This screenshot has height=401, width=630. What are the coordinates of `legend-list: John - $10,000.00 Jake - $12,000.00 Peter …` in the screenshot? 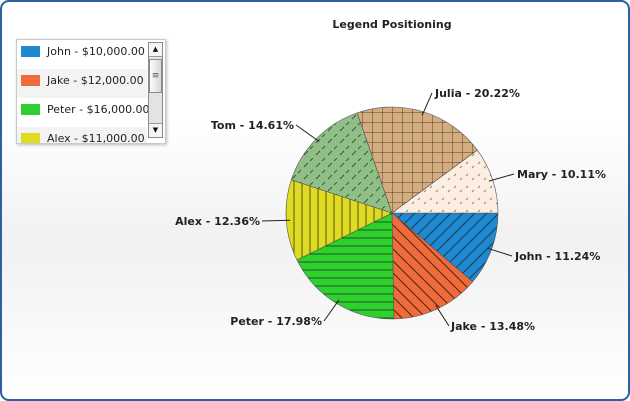 It's located at (83, 92).